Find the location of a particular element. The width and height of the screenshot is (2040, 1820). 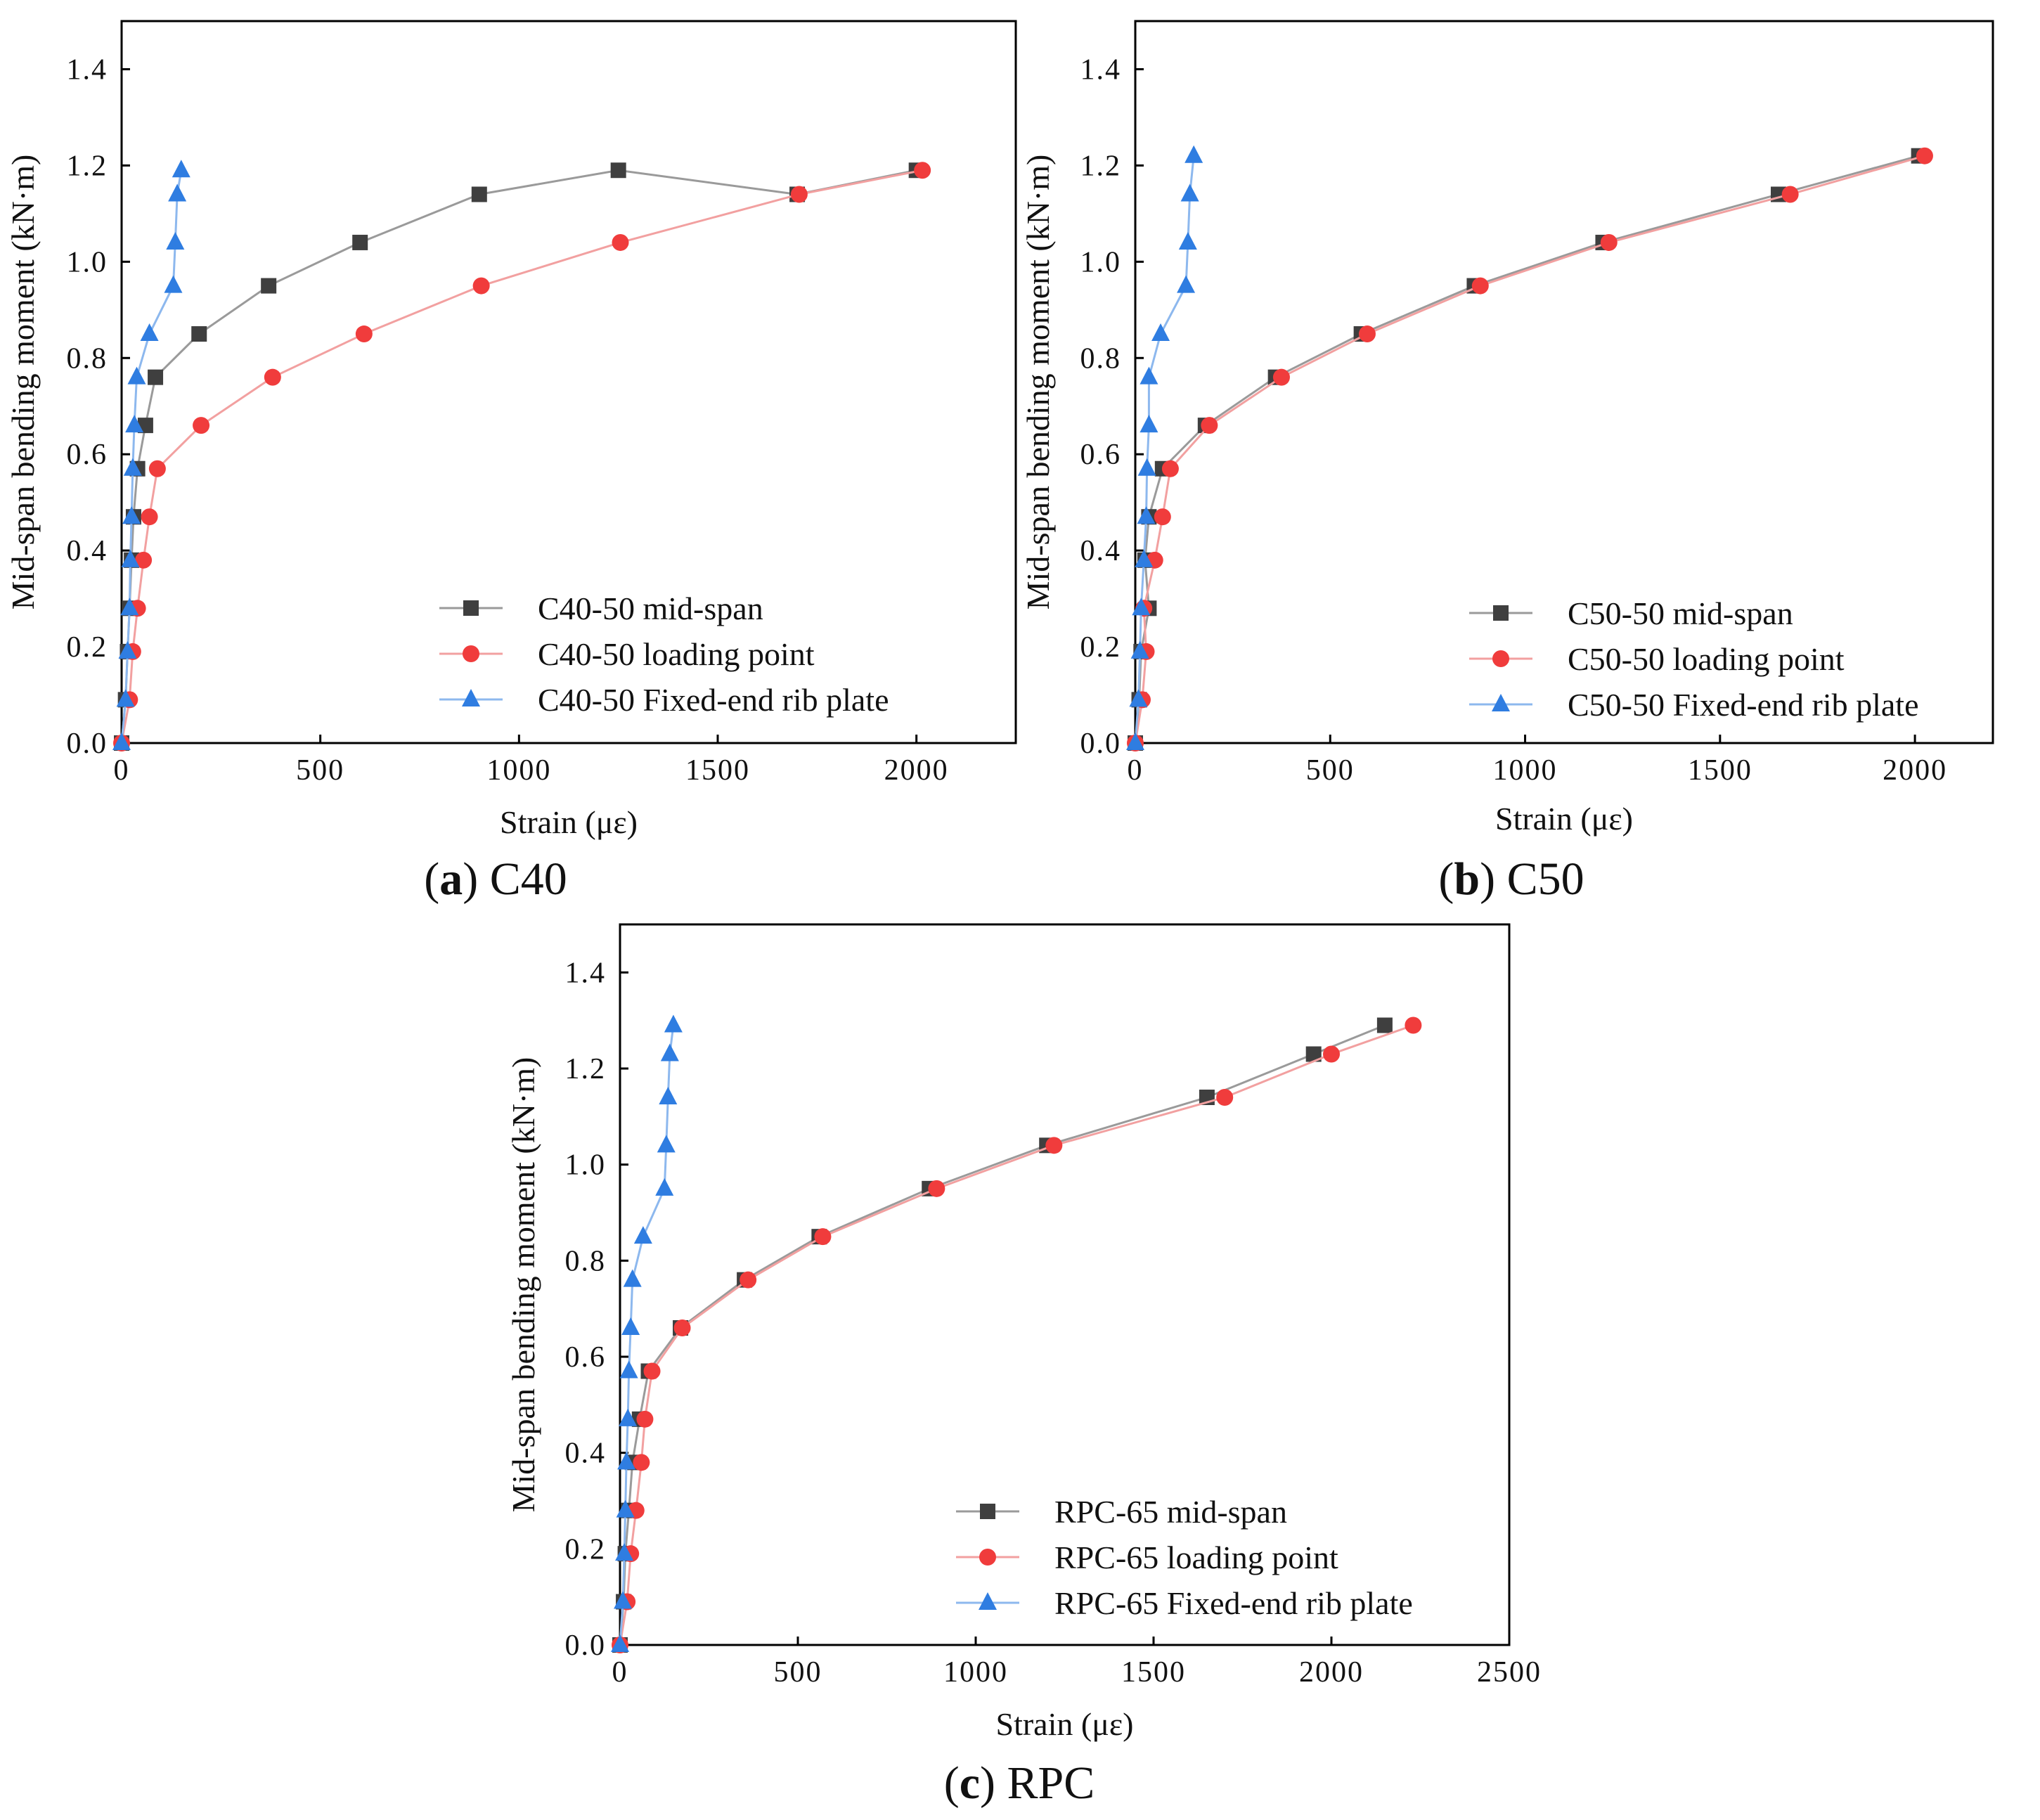

legend-entry: RPC-65 mid-span is located at coordinates (1121, 1512).